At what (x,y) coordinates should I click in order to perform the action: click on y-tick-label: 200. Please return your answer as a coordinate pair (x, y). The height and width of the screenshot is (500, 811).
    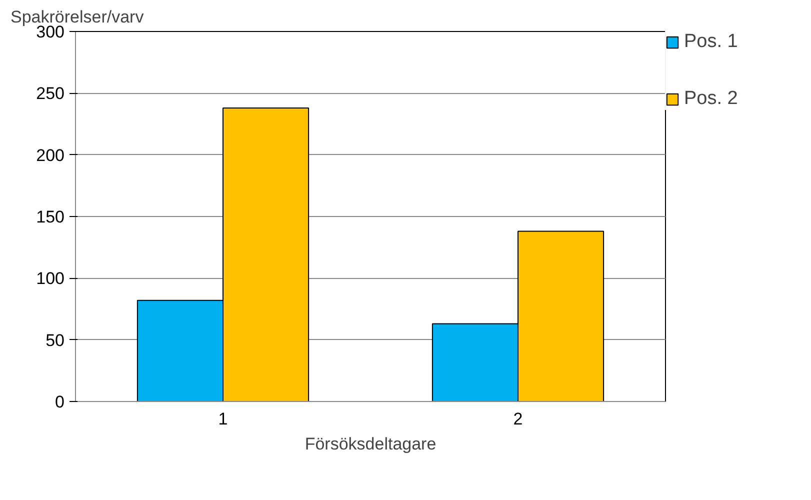
    Looking at the image, I should click on (50, 155).